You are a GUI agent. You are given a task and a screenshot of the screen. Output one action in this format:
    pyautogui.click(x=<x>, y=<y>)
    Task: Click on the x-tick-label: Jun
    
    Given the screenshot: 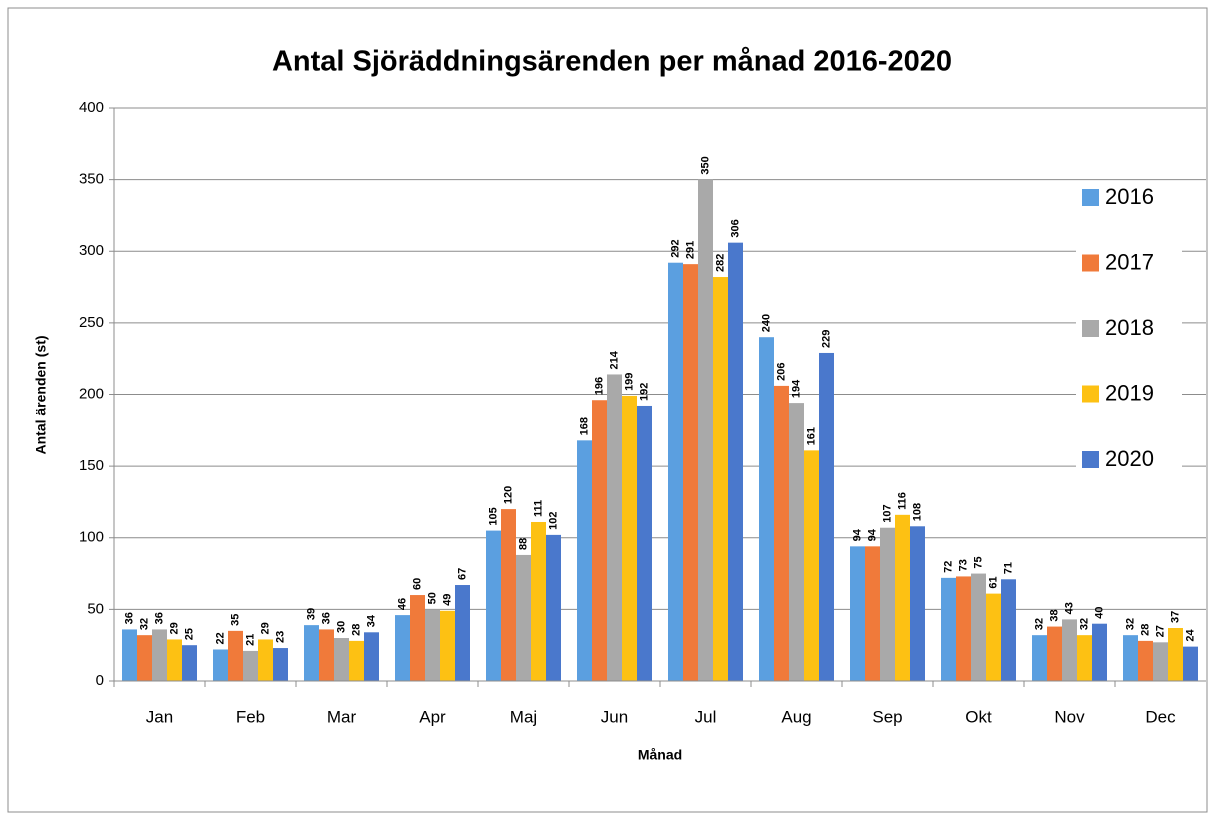 What is the action you would take?
    pyautogui.click(x=614, y=716)
    